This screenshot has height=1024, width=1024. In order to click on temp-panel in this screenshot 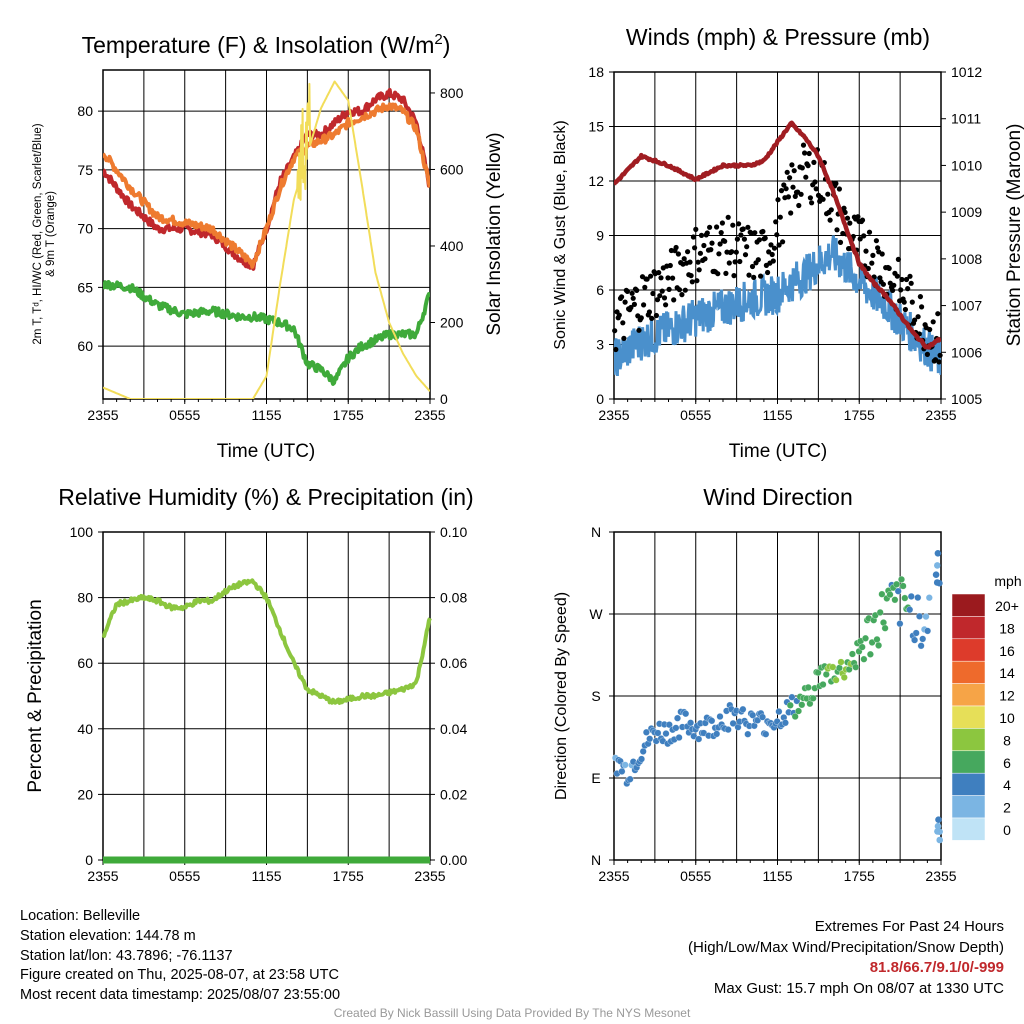, I will do `click(266, 236)`.